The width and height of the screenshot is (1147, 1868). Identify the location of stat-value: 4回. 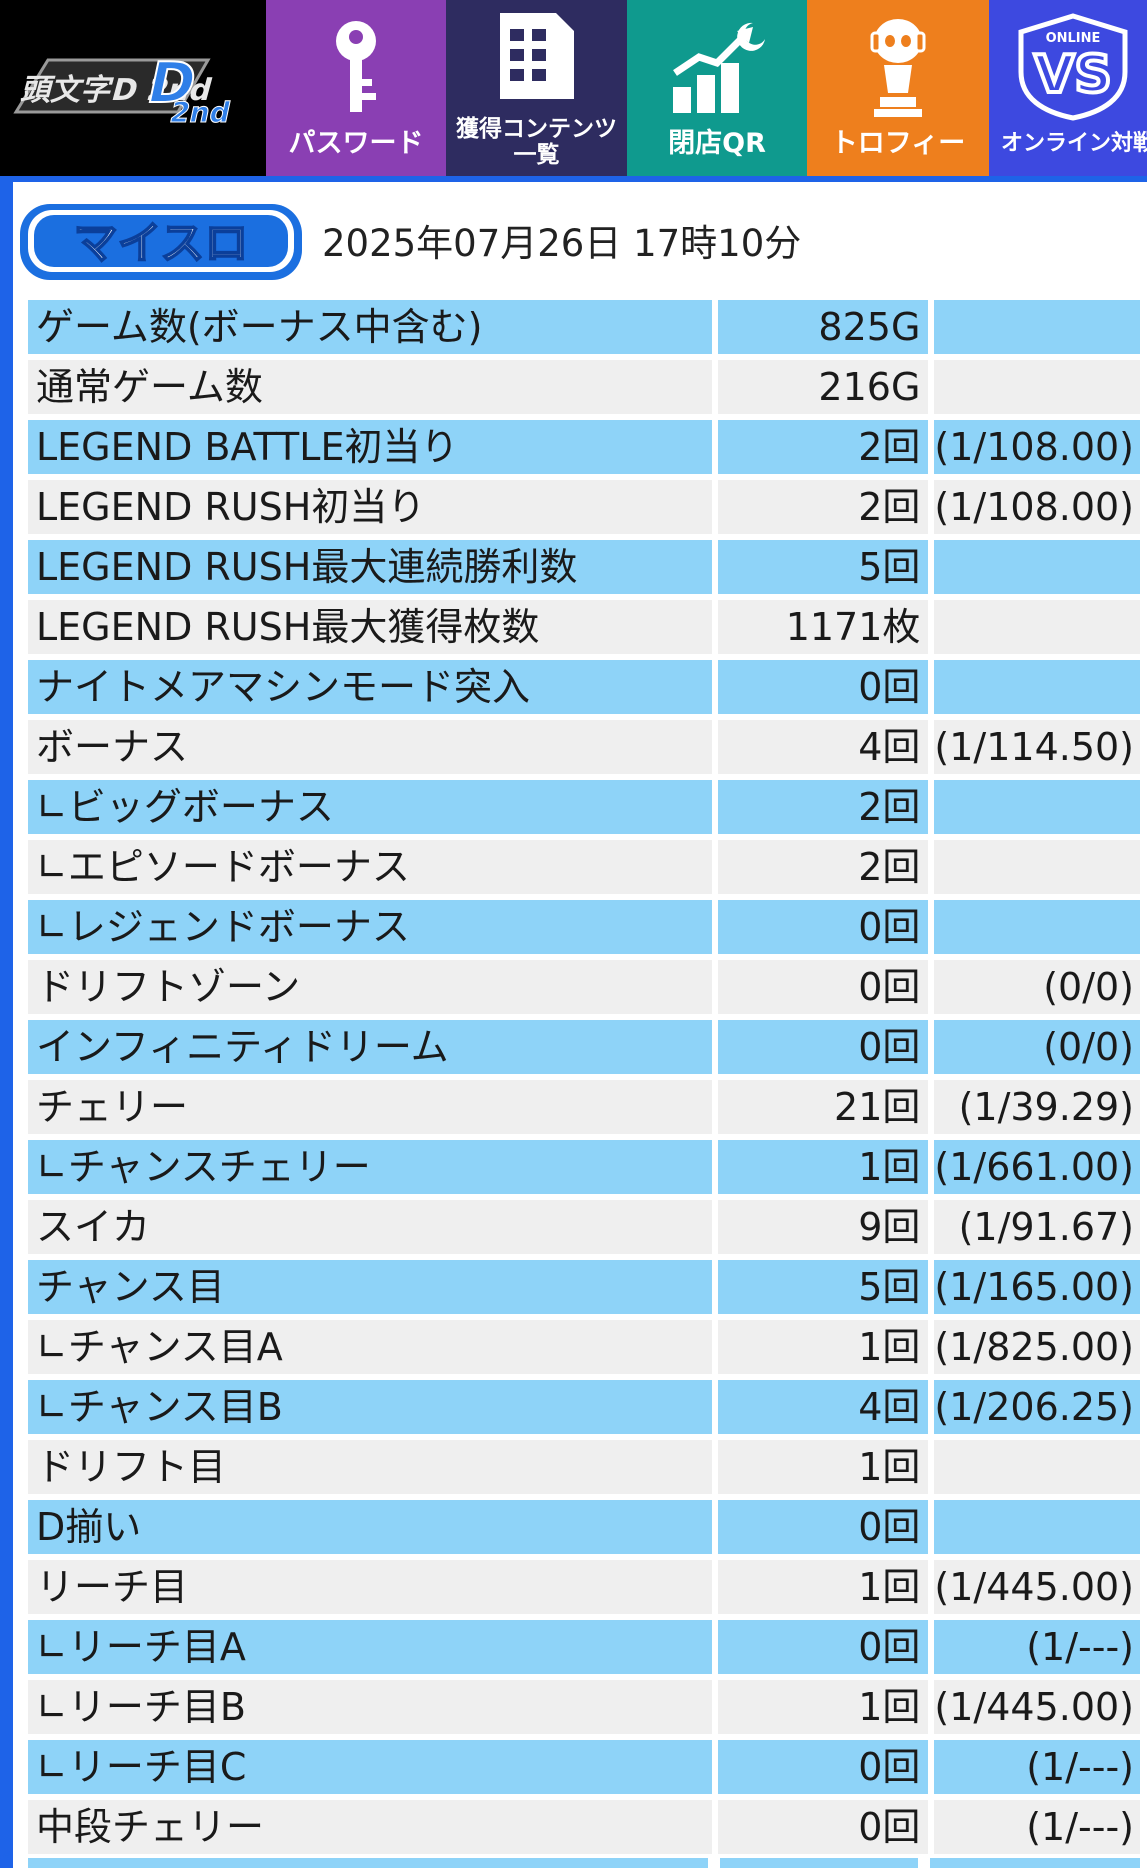
(826, 1407).